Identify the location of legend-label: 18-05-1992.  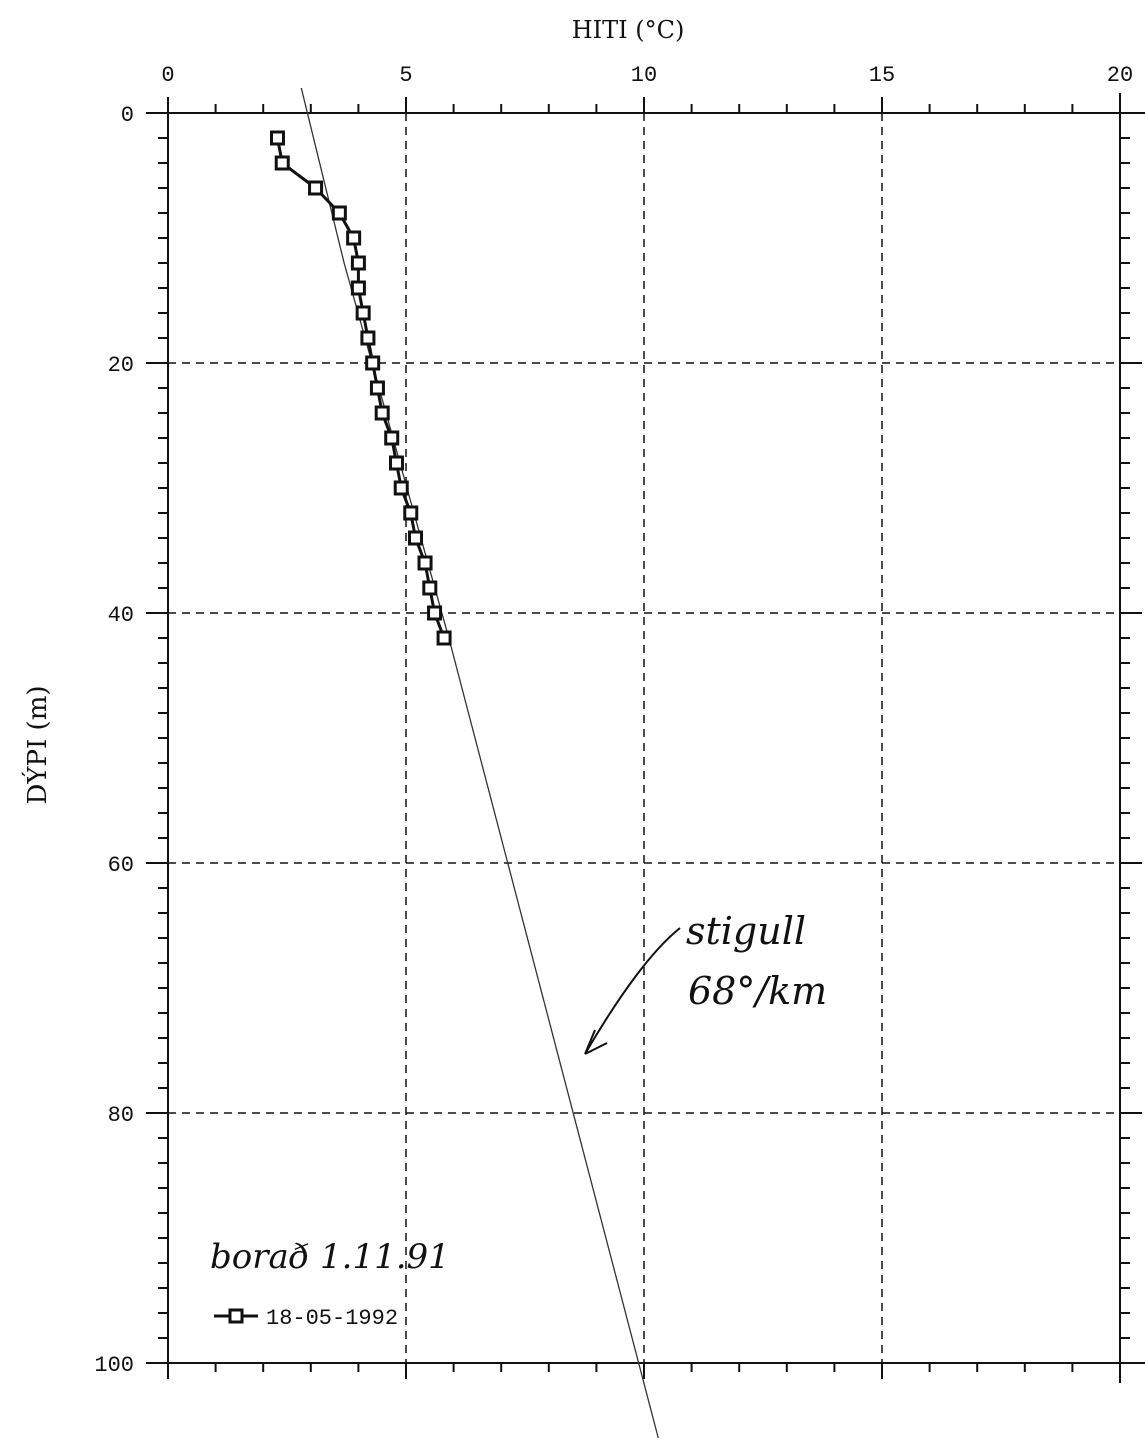
(332, 1318).